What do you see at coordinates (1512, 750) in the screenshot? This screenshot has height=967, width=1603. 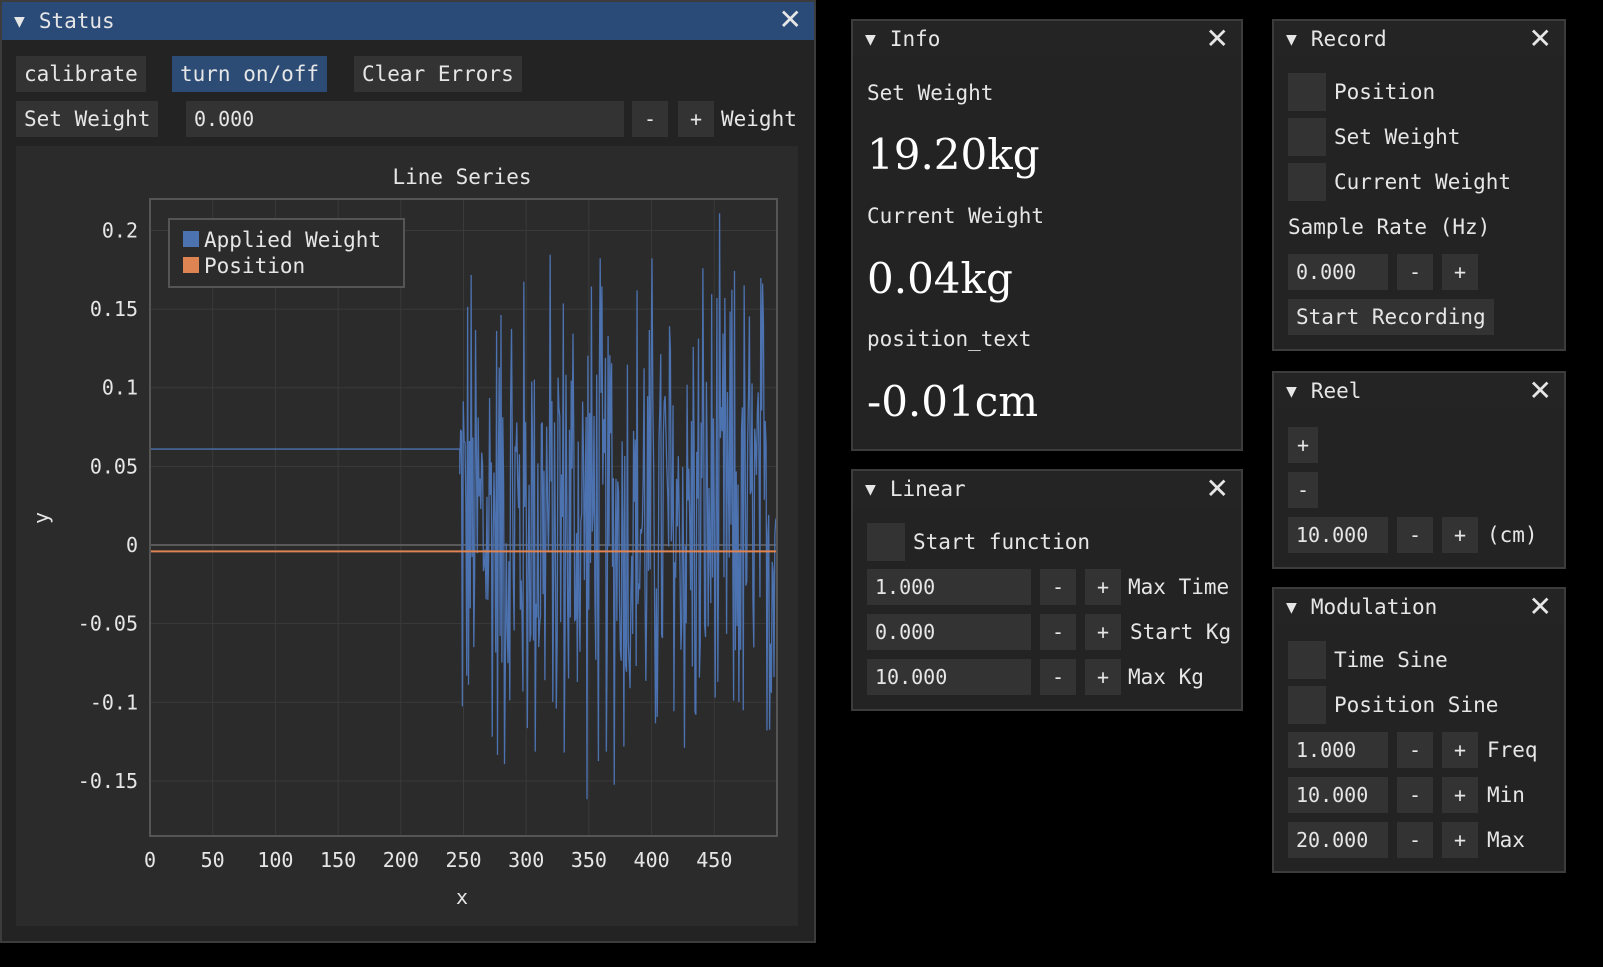 I see `freq-label: Freq` at bounding box center [1512, 750].